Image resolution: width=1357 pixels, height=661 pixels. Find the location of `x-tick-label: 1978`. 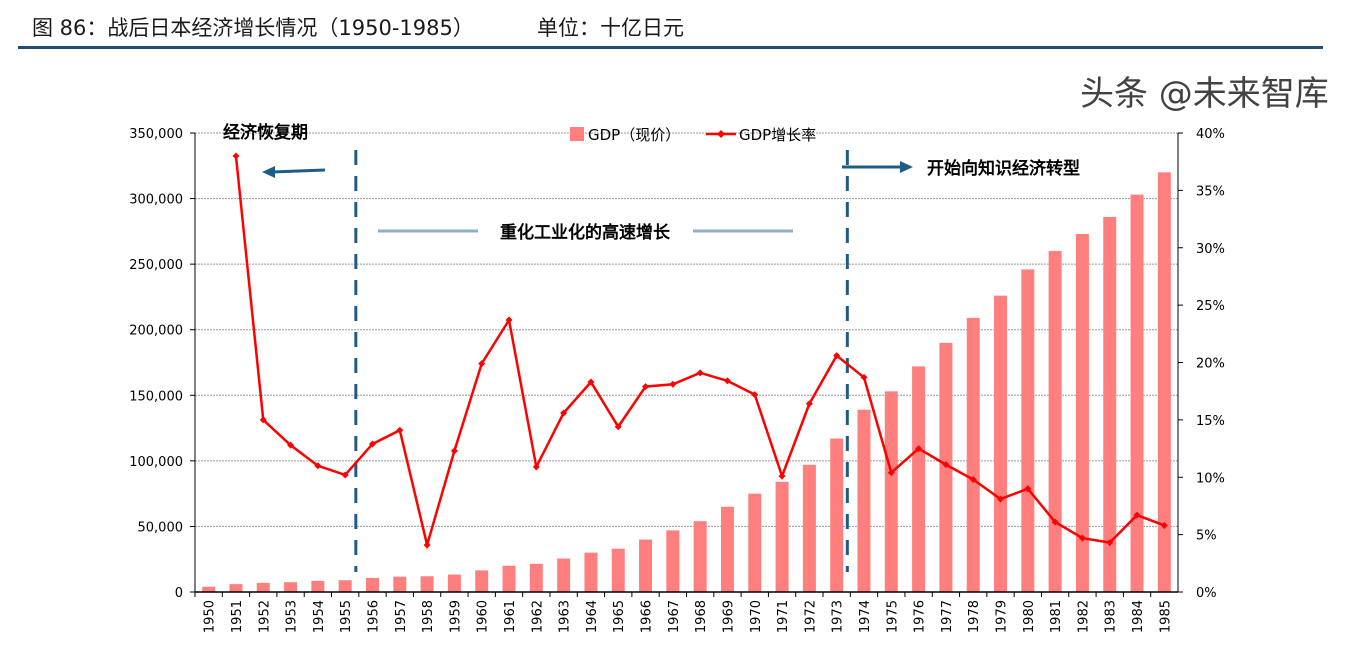

x-tick-label: 1978 is located at coordinates (974, 616).